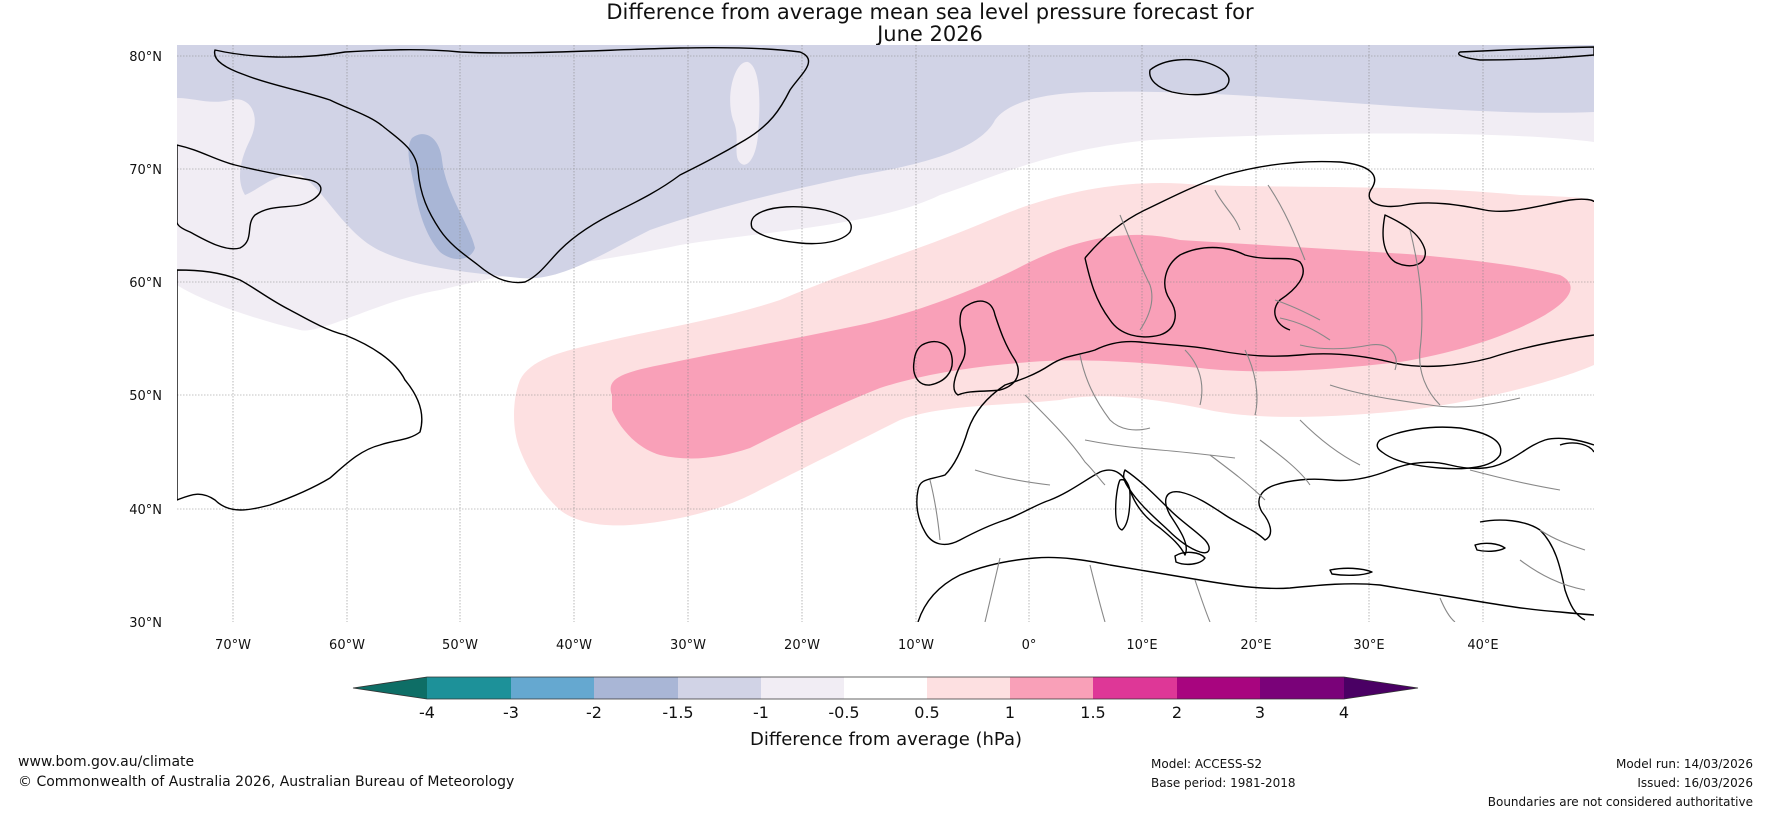 The image size is (1770, 816). What do you see at coordinates (106, 762) in the screenshot?
I see `footer-website: www.bom.gov.au/climate` at bounding box center [106, 762].